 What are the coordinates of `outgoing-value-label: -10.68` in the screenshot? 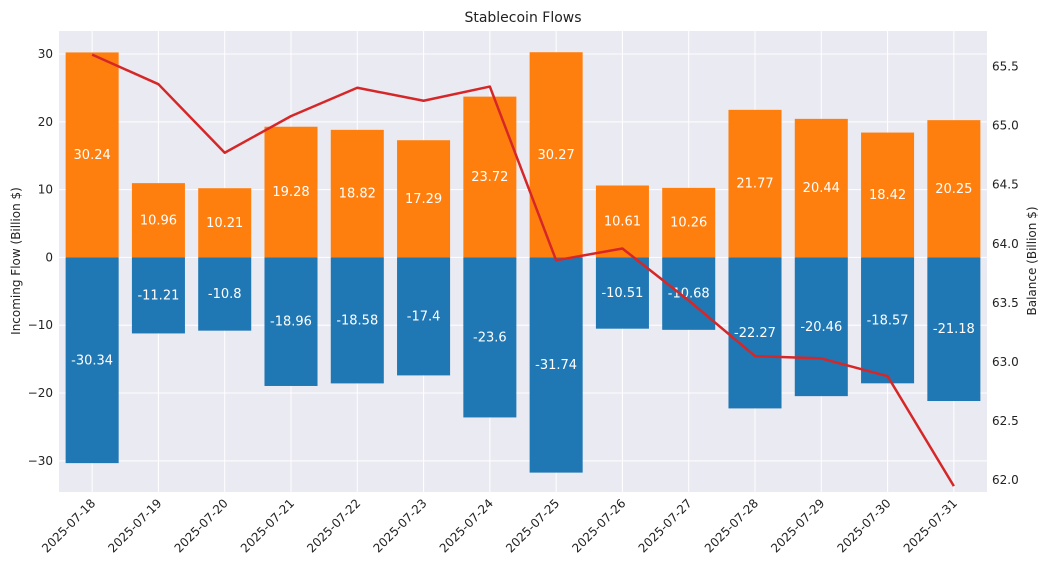 It's located at (689, 294).